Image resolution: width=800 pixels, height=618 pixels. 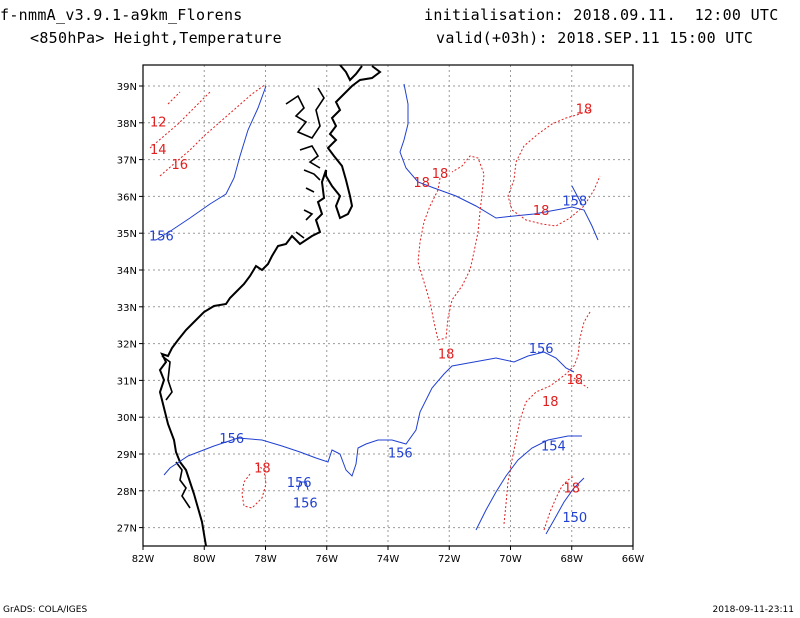 What do you see at coordinates (449, 559) in the screenshot?
I see `lon-tick-label: 72W` at bounding box center [449, 559].